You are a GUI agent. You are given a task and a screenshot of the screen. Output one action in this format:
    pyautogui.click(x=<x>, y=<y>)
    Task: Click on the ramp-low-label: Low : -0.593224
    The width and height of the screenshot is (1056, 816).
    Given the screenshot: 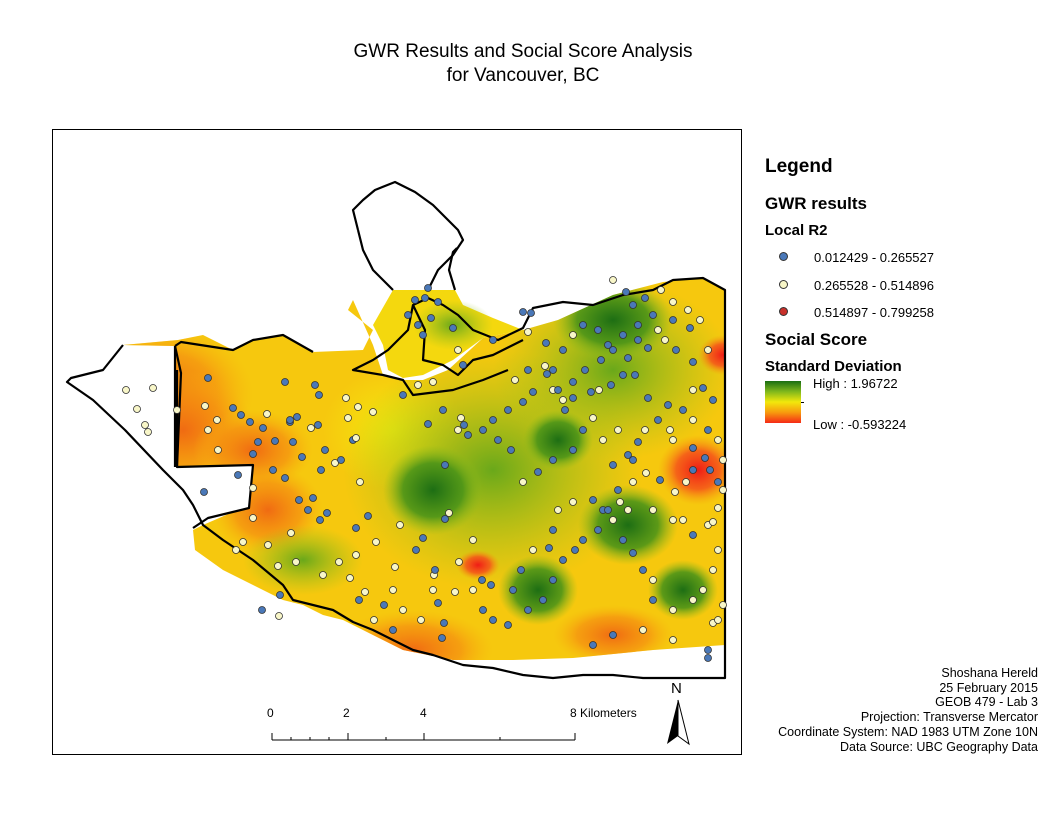 What is the action you would take?
    pyautogui.click(x=860, y=424)
    